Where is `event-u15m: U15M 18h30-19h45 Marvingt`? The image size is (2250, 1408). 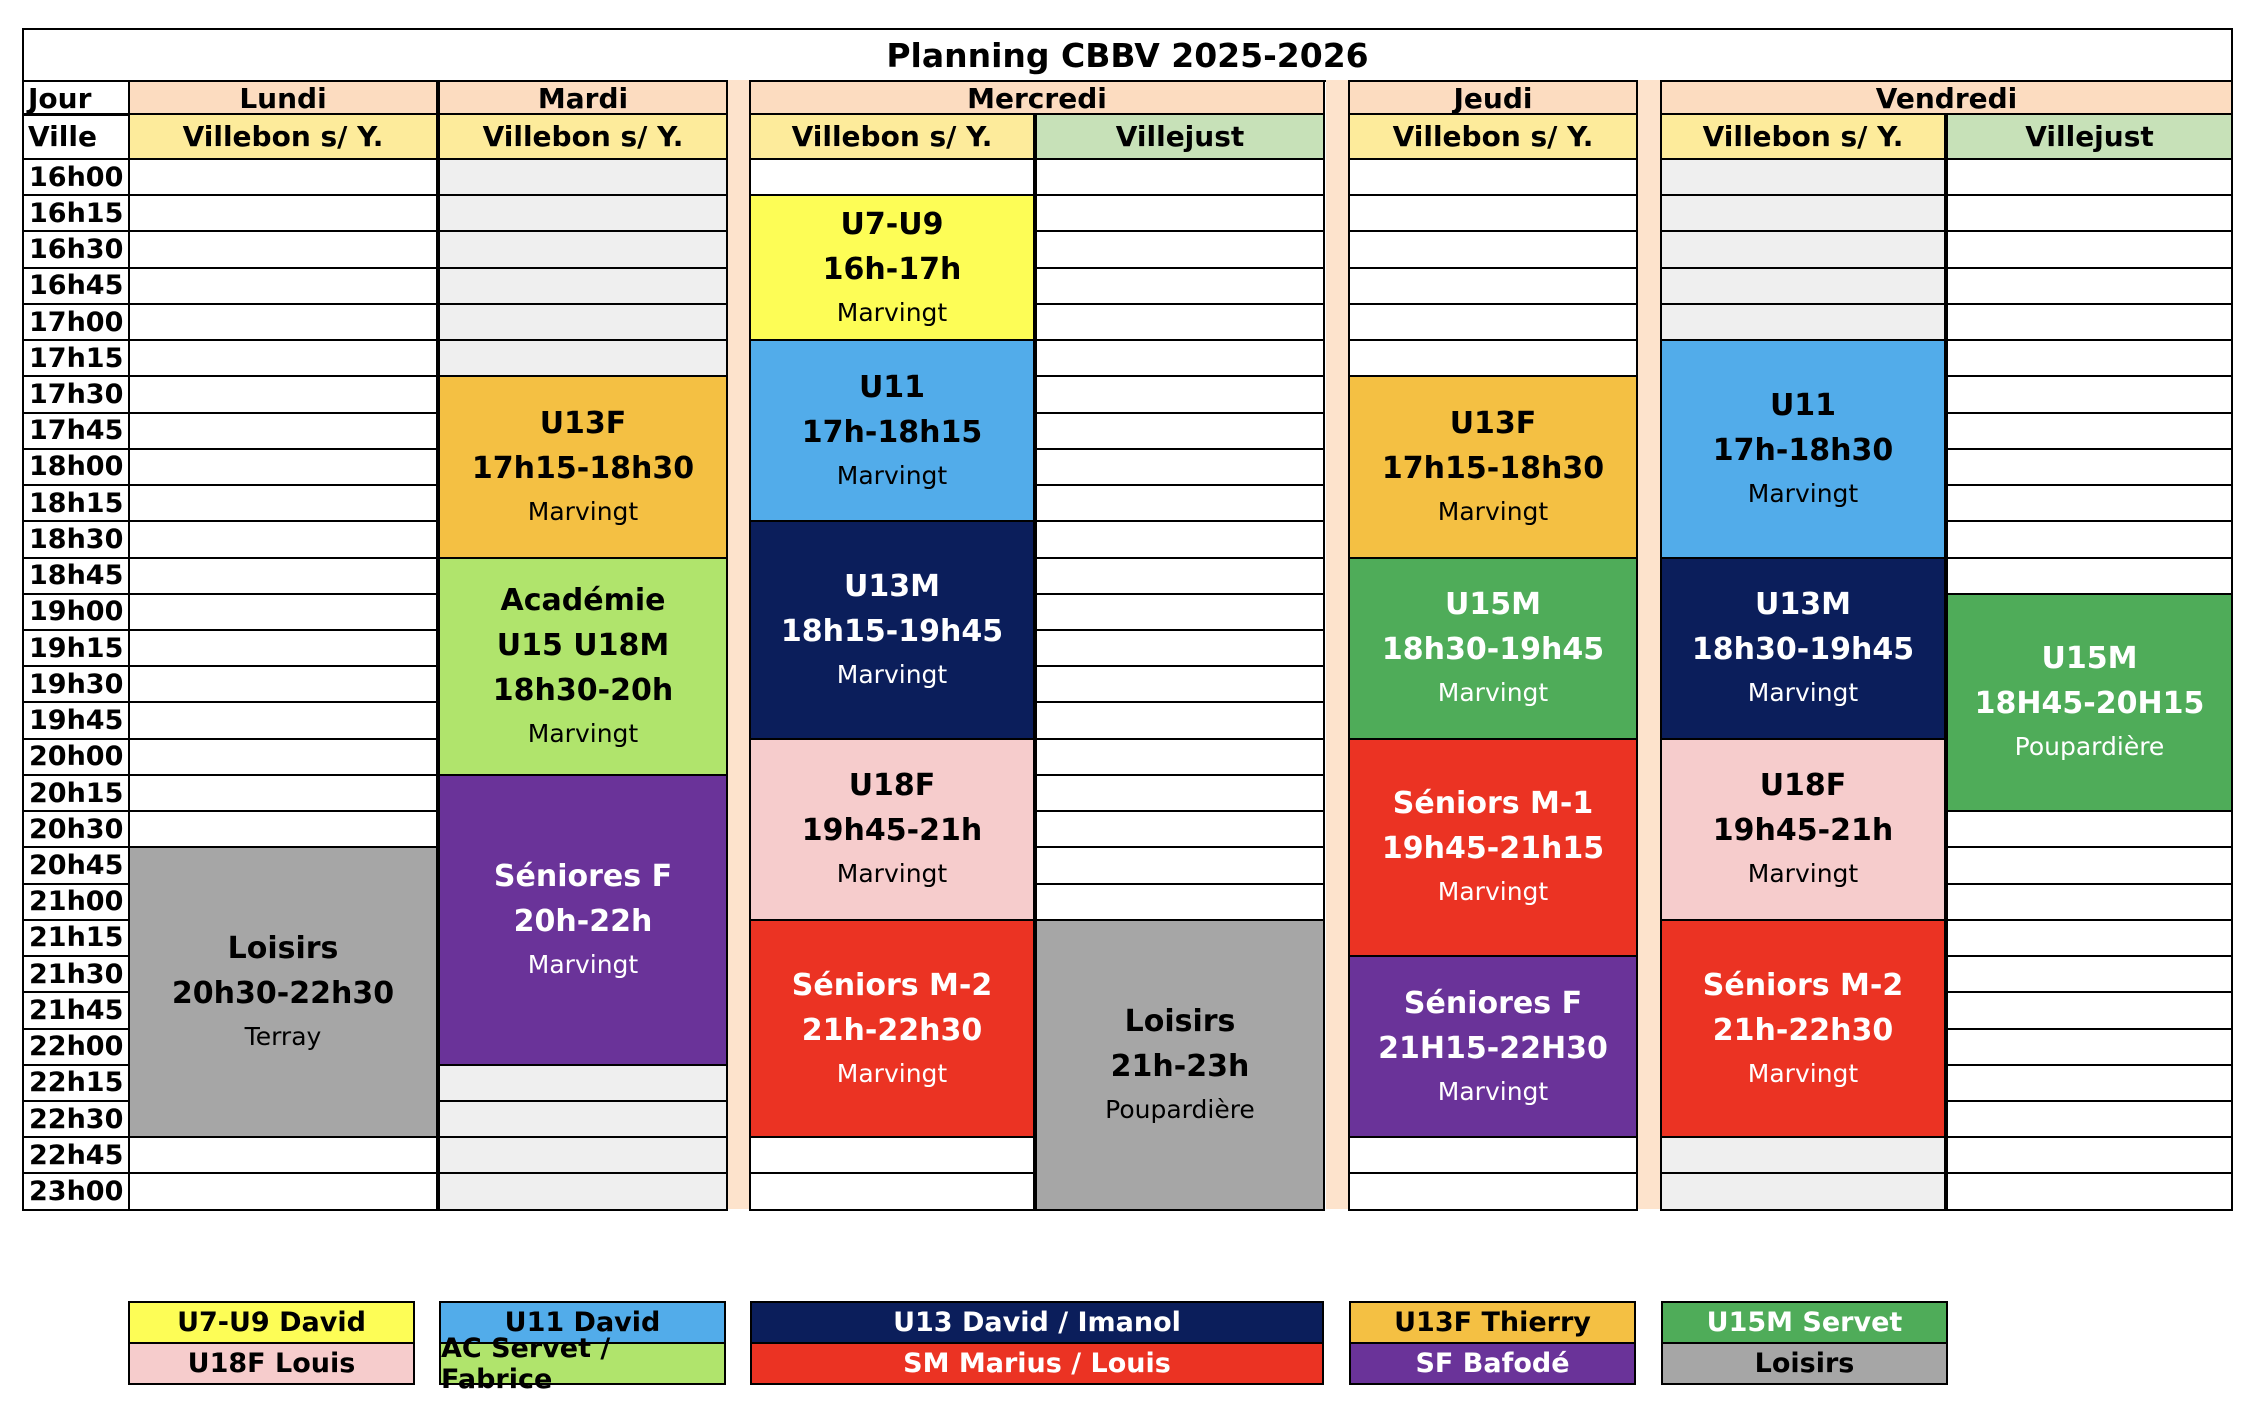 event-u15m: U15M 18h30-19h45 Marvingt is located at coordinates (1493, 648).